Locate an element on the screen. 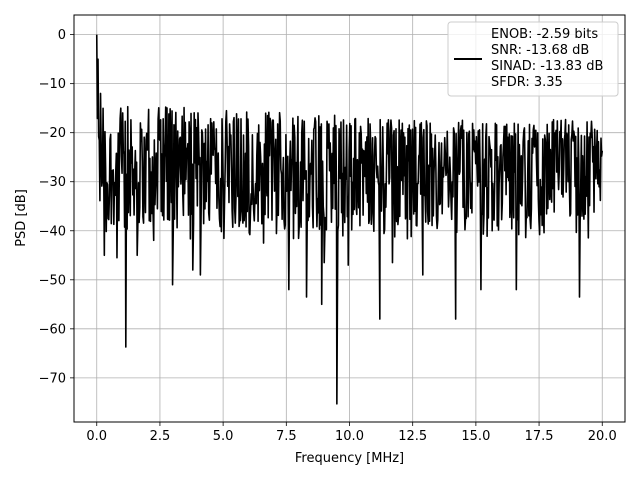 The image size is (640, 480). x-tick-label: 17.5 is located at coordinates (539, 436).